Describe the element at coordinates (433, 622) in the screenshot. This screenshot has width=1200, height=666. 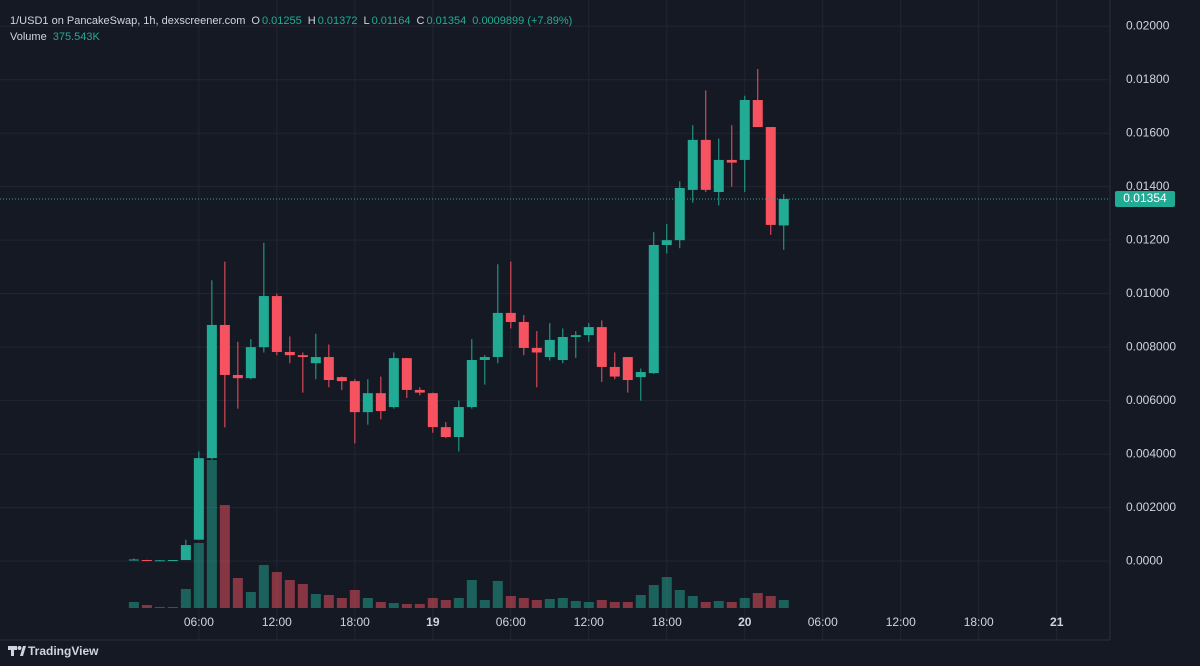
I see `x-tick-label: 19` at that location.